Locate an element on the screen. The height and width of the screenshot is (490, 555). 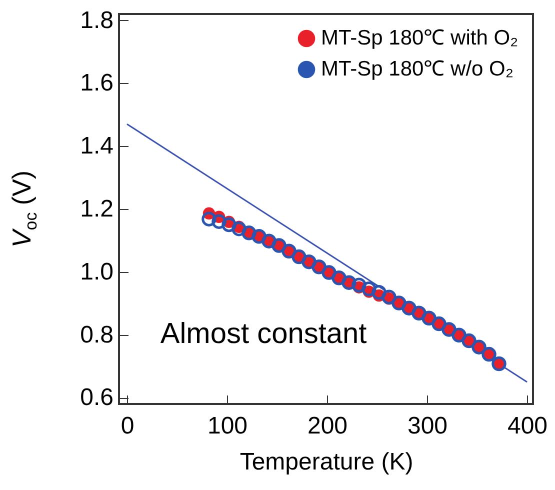
legend-label: MT-Sp 180℃ with O₂ is located at coordinates (419, 38).